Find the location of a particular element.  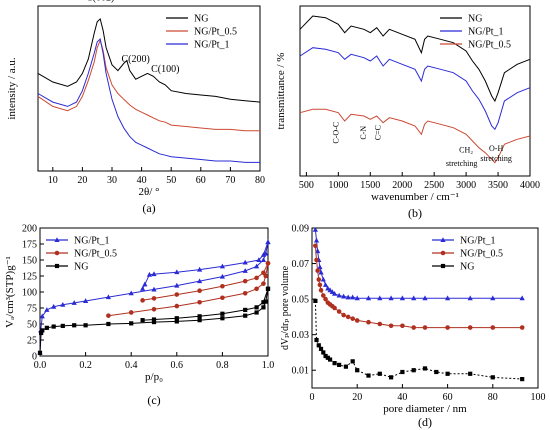

y-tick-label: 0.09 is located at coordinates (301, 229).